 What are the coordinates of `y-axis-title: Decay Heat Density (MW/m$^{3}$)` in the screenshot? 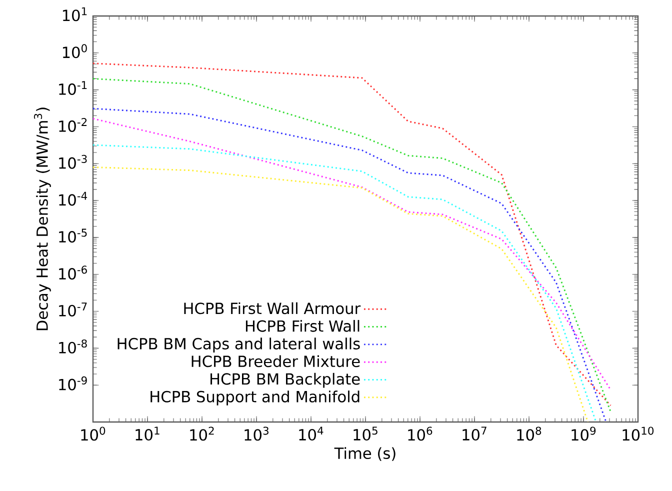 It's located at (42, 219).